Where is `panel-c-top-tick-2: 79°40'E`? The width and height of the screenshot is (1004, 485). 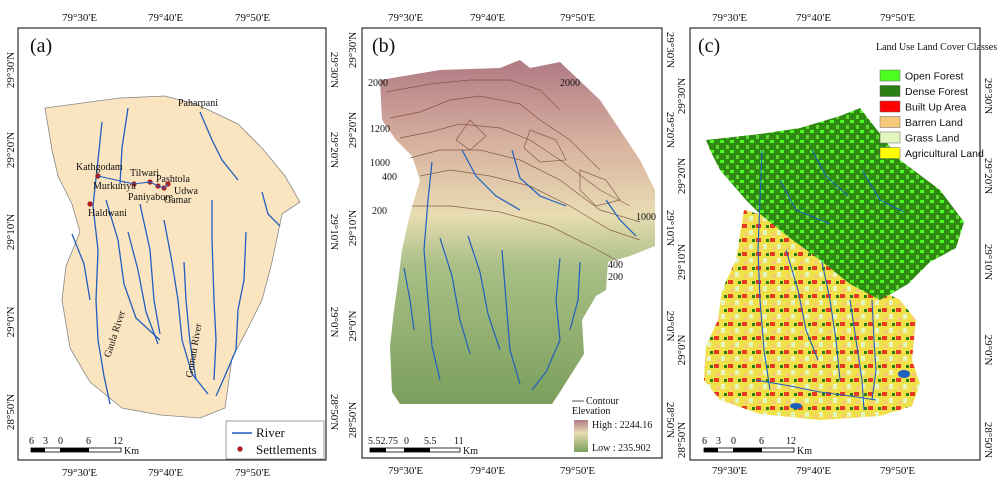
panel-c-top-tick-2: 79°40'E is located at coordinates (813, 18).